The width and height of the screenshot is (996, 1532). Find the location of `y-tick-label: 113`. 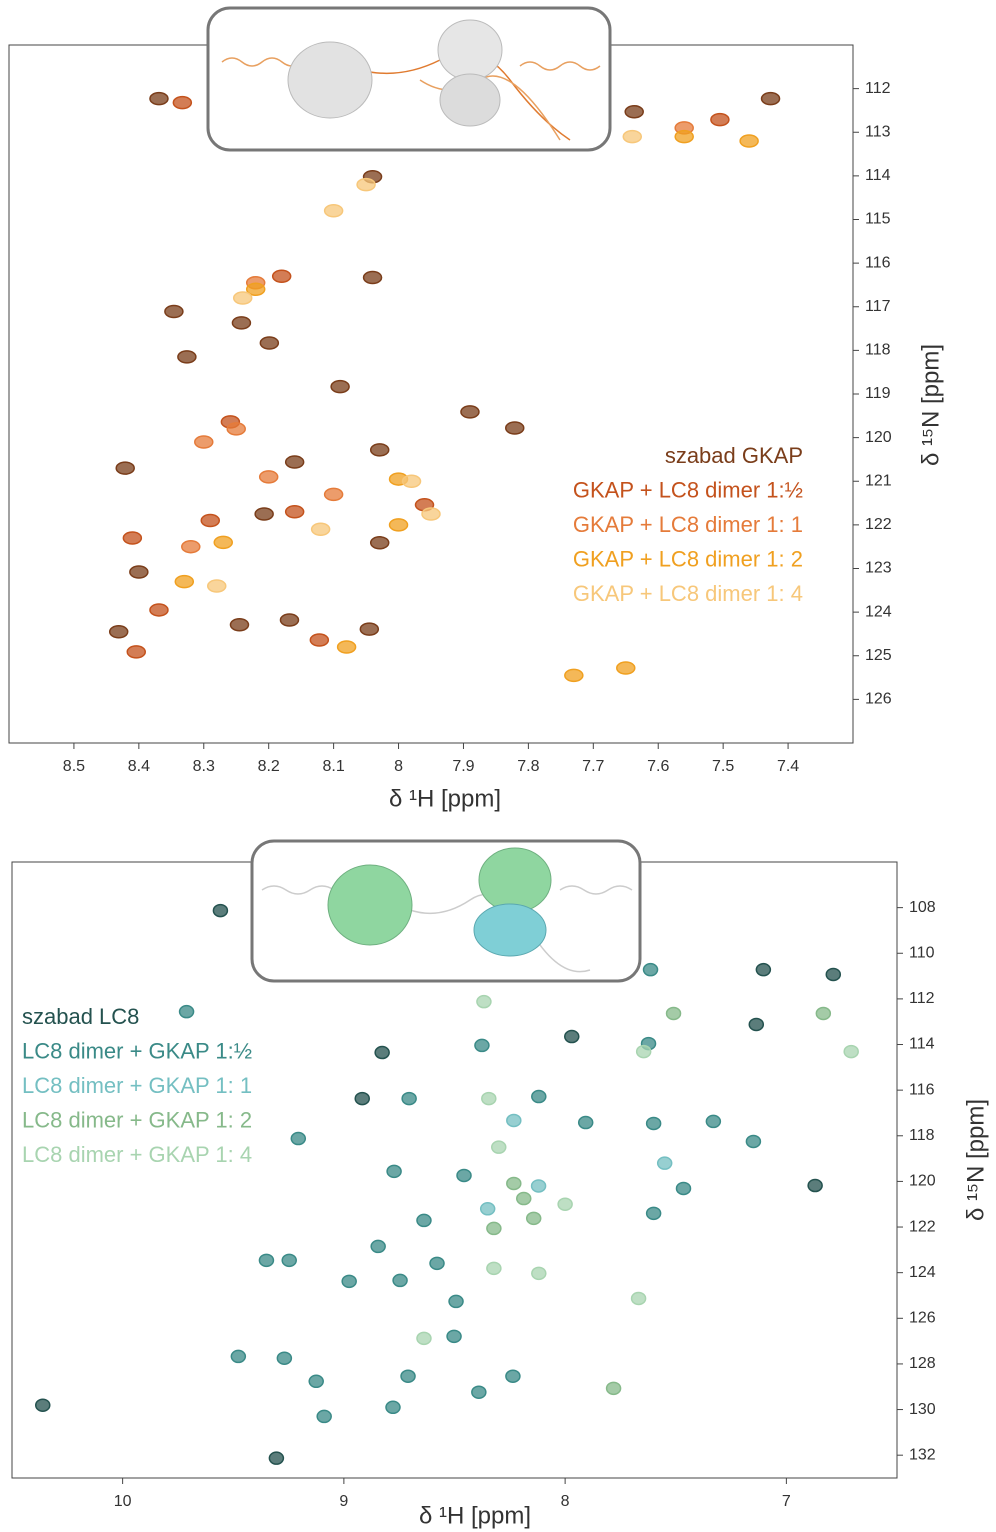

y-tick-label: 113 is located at coordinates (878, 131).